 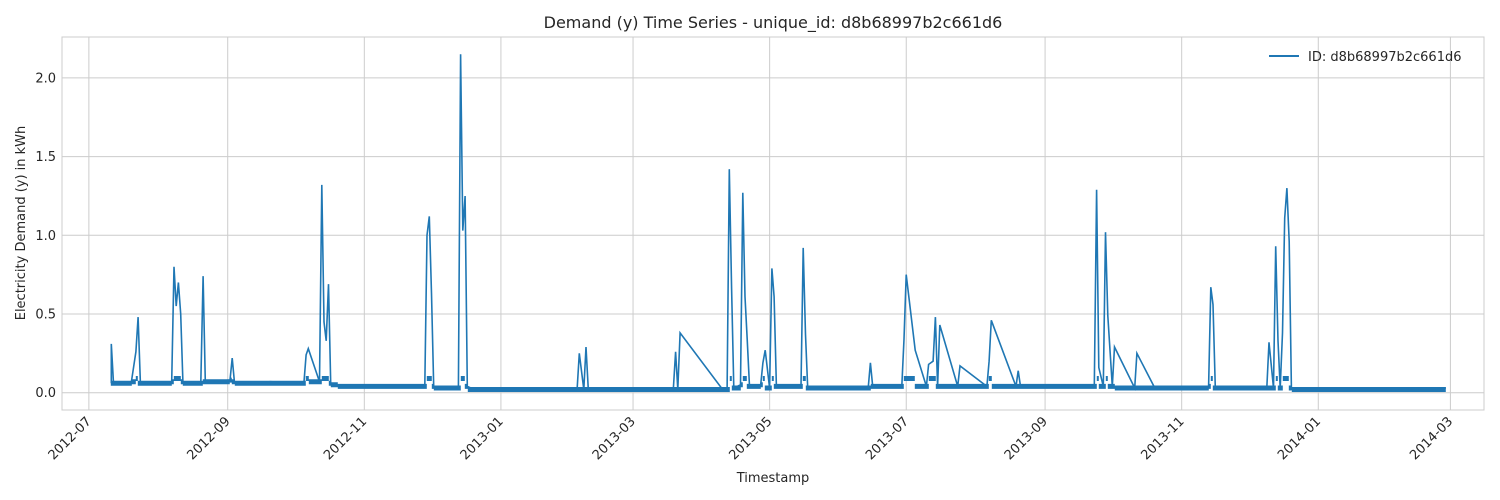 I want to click on y-tick-label: 0.0, so click(x=45, y=393).